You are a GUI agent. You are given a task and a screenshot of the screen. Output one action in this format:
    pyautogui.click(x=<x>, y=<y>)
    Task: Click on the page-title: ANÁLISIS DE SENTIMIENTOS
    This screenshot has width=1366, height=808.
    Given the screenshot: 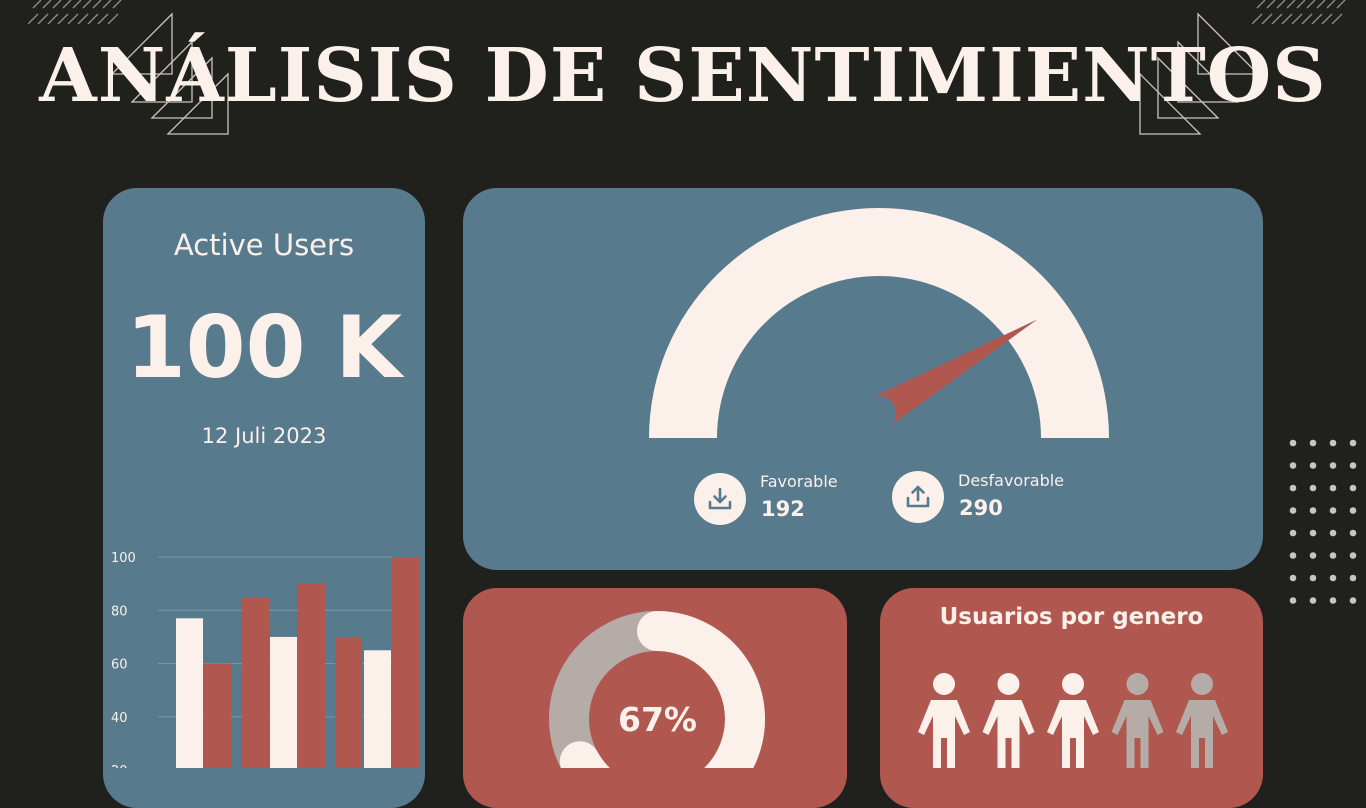 What is the action you would take?
    pyautogui.click(x=683, y=76)
    